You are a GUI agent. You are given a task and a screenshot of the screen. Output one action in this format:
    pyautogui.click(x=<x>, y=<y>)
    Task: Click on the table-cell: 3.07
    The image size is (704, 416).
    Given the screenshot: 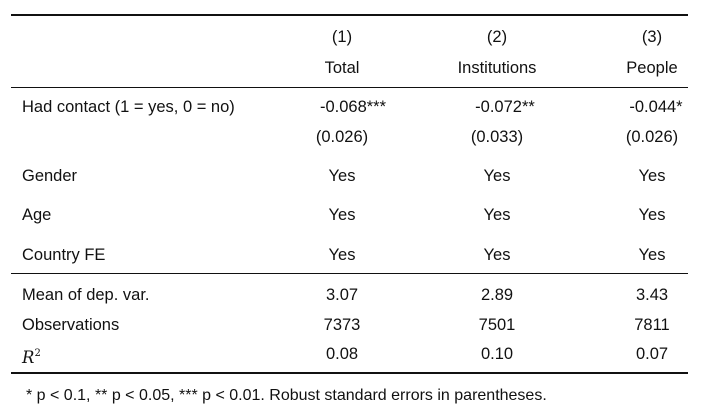 What is the action you would take?
    pyautogui.click(x=342, y=295)
    